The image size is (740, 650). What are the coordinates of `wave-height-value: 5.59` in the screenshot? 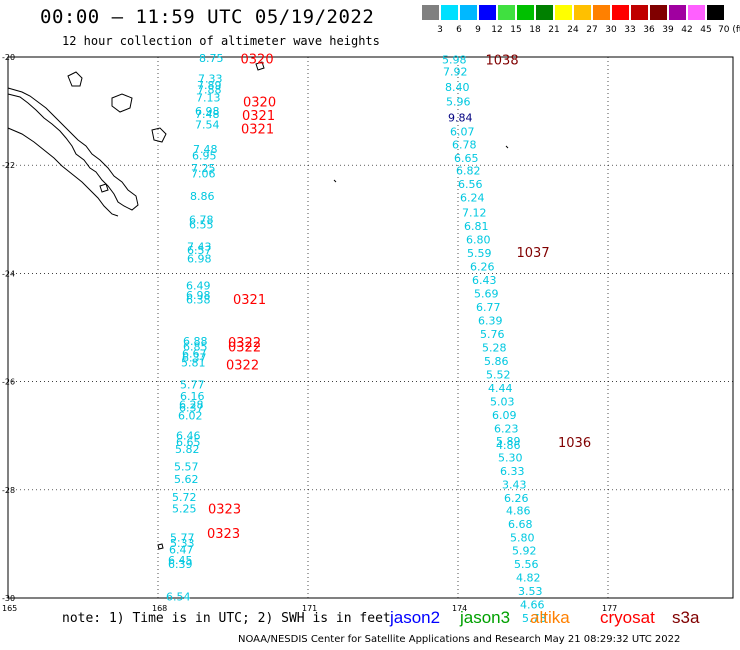 It's located at (479, 253).